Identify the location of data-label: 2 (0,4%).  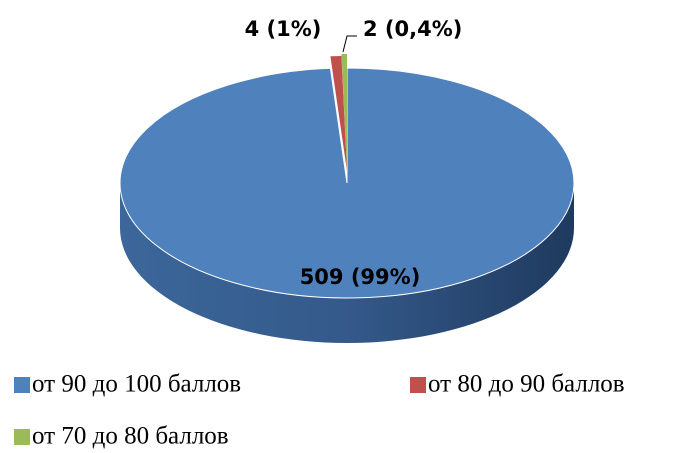
(412, 29).